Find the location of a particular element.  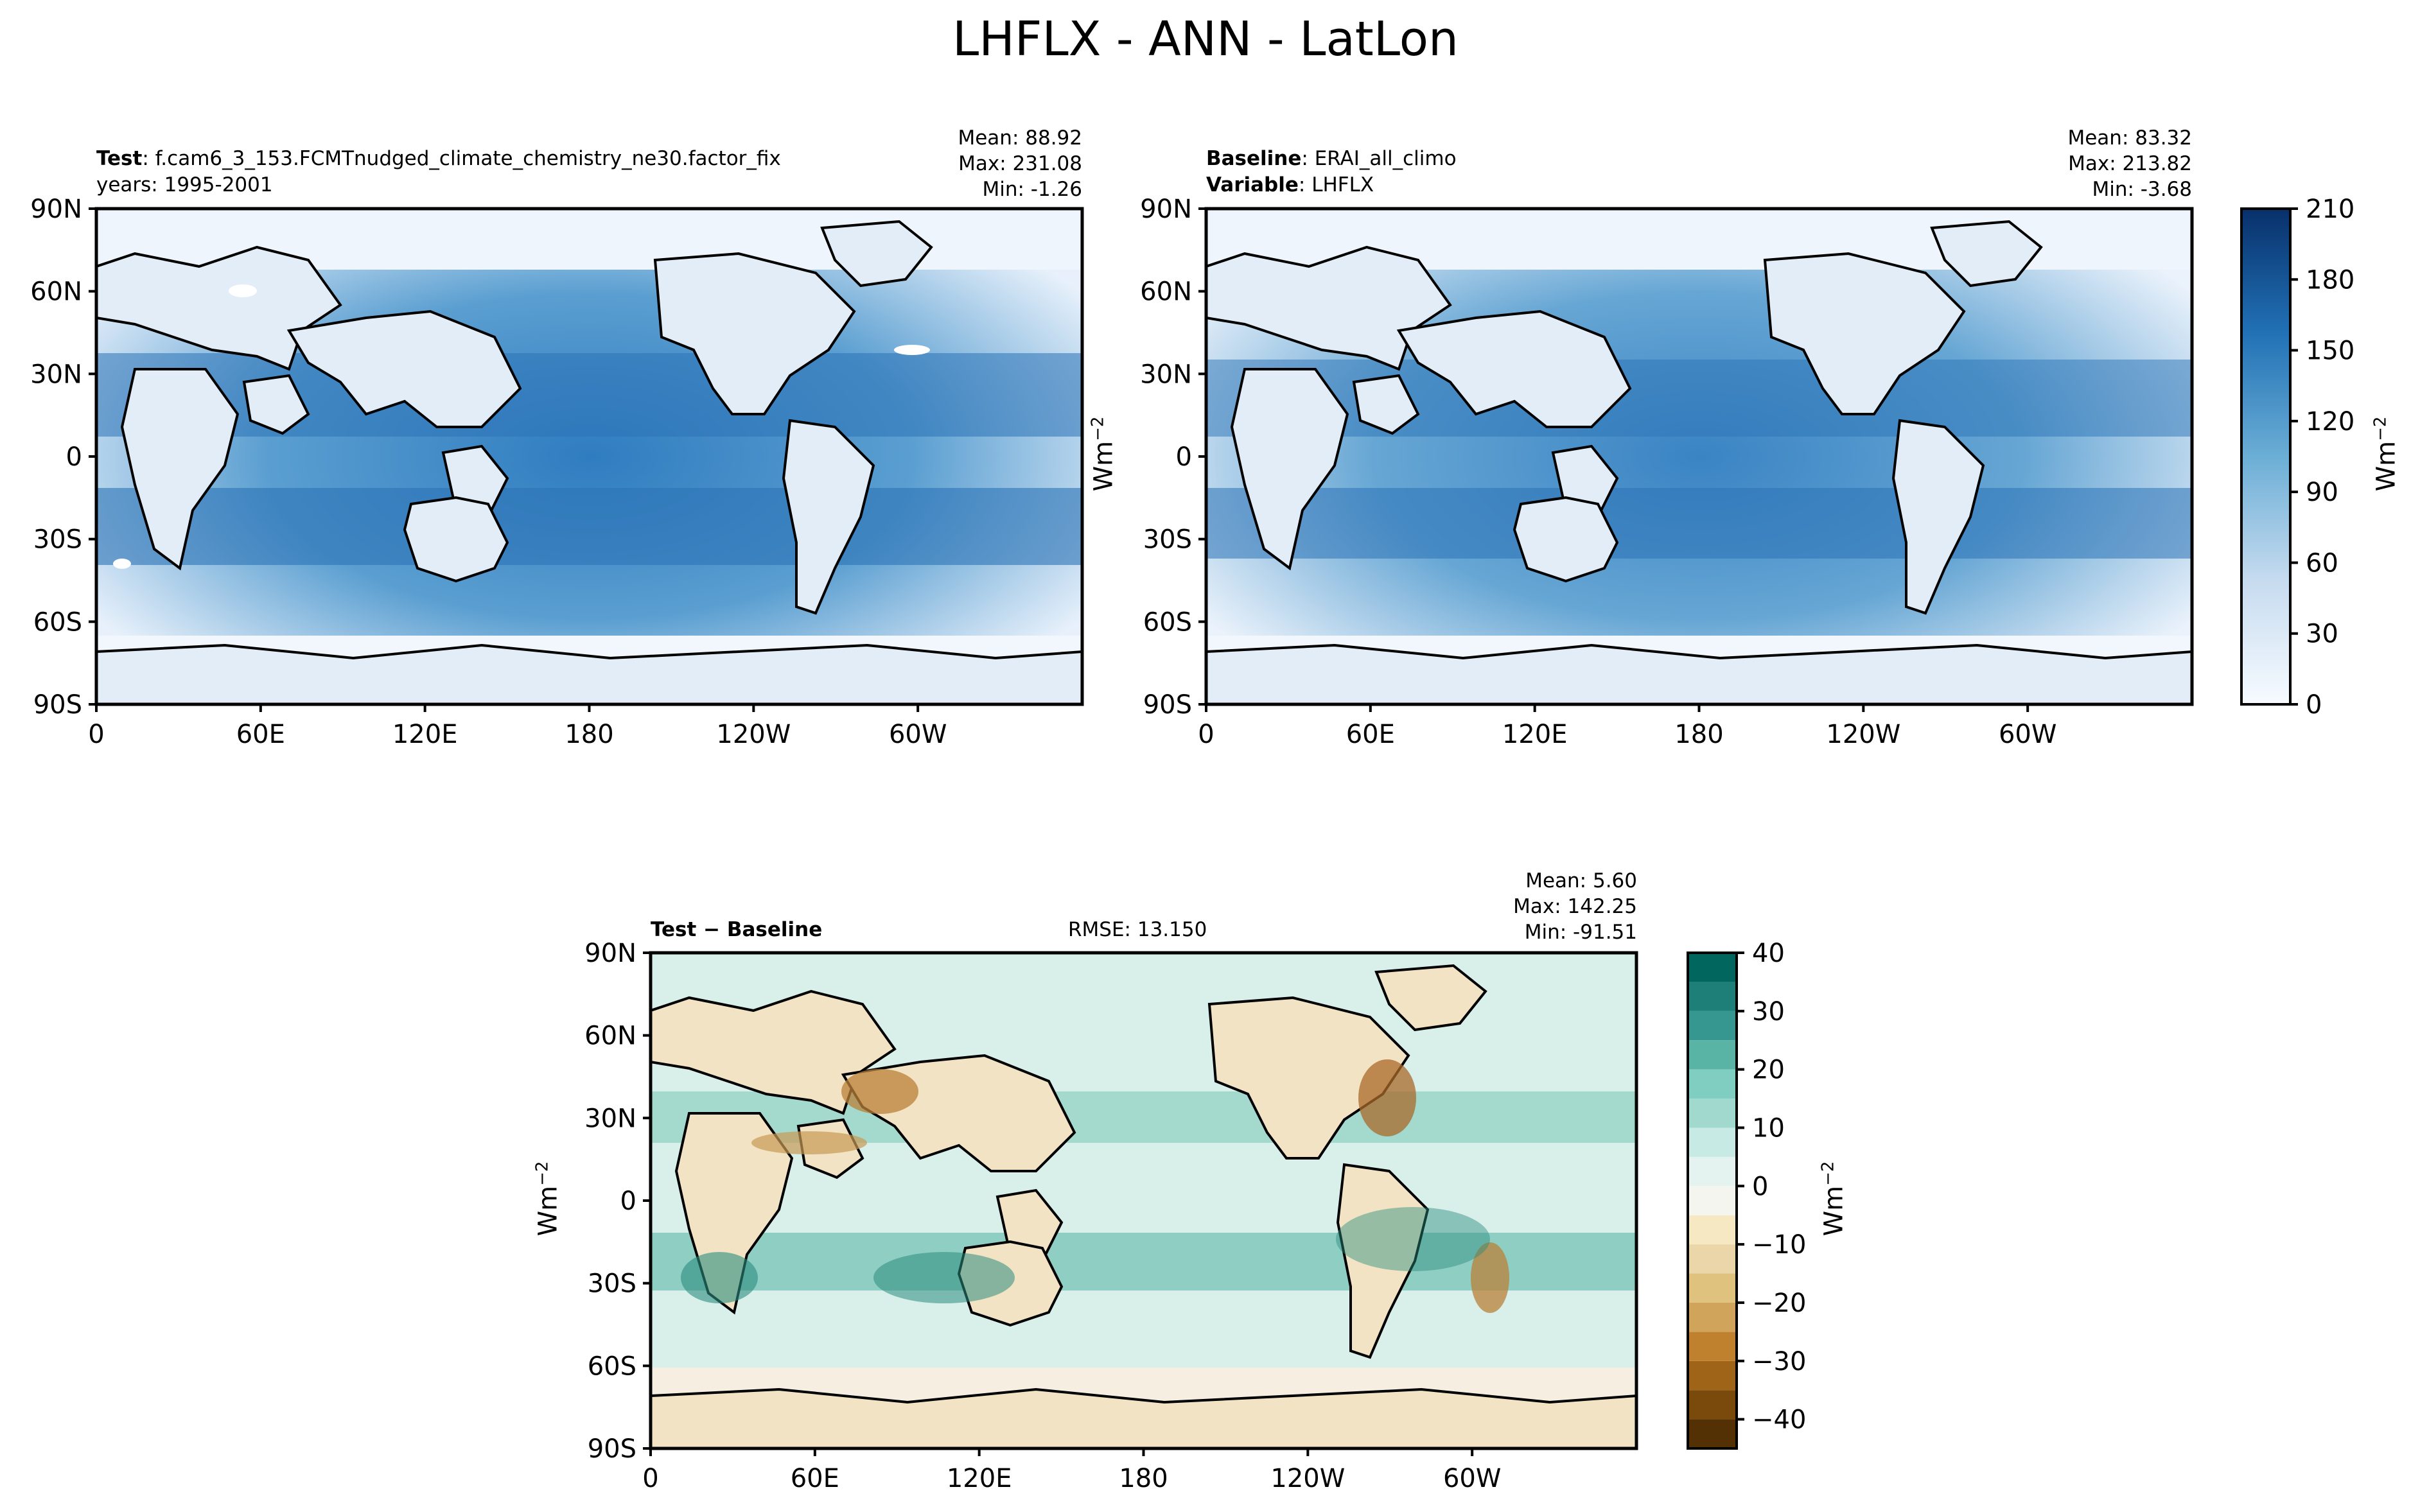

brbg-colorbar-tick-label: 0 is located at coordinates (1760, 1186).